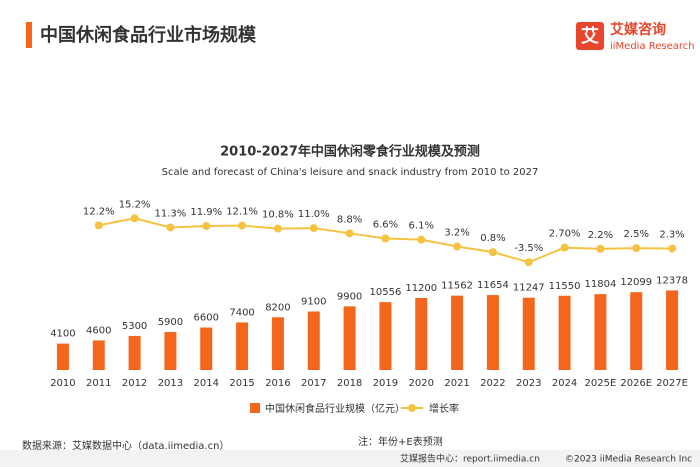  What do you see at coordinates (470, 459) in the screenshot?
I see `report: 艾媒报告中心：report.iimedia.cn` at bounding box center [470, 459].